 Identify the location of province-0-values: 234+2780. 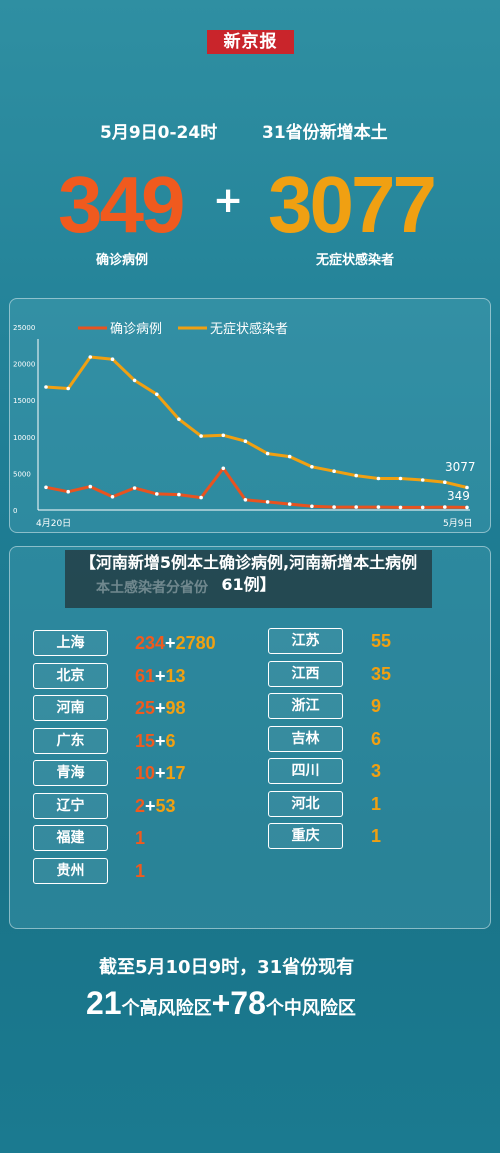
(175, 643).